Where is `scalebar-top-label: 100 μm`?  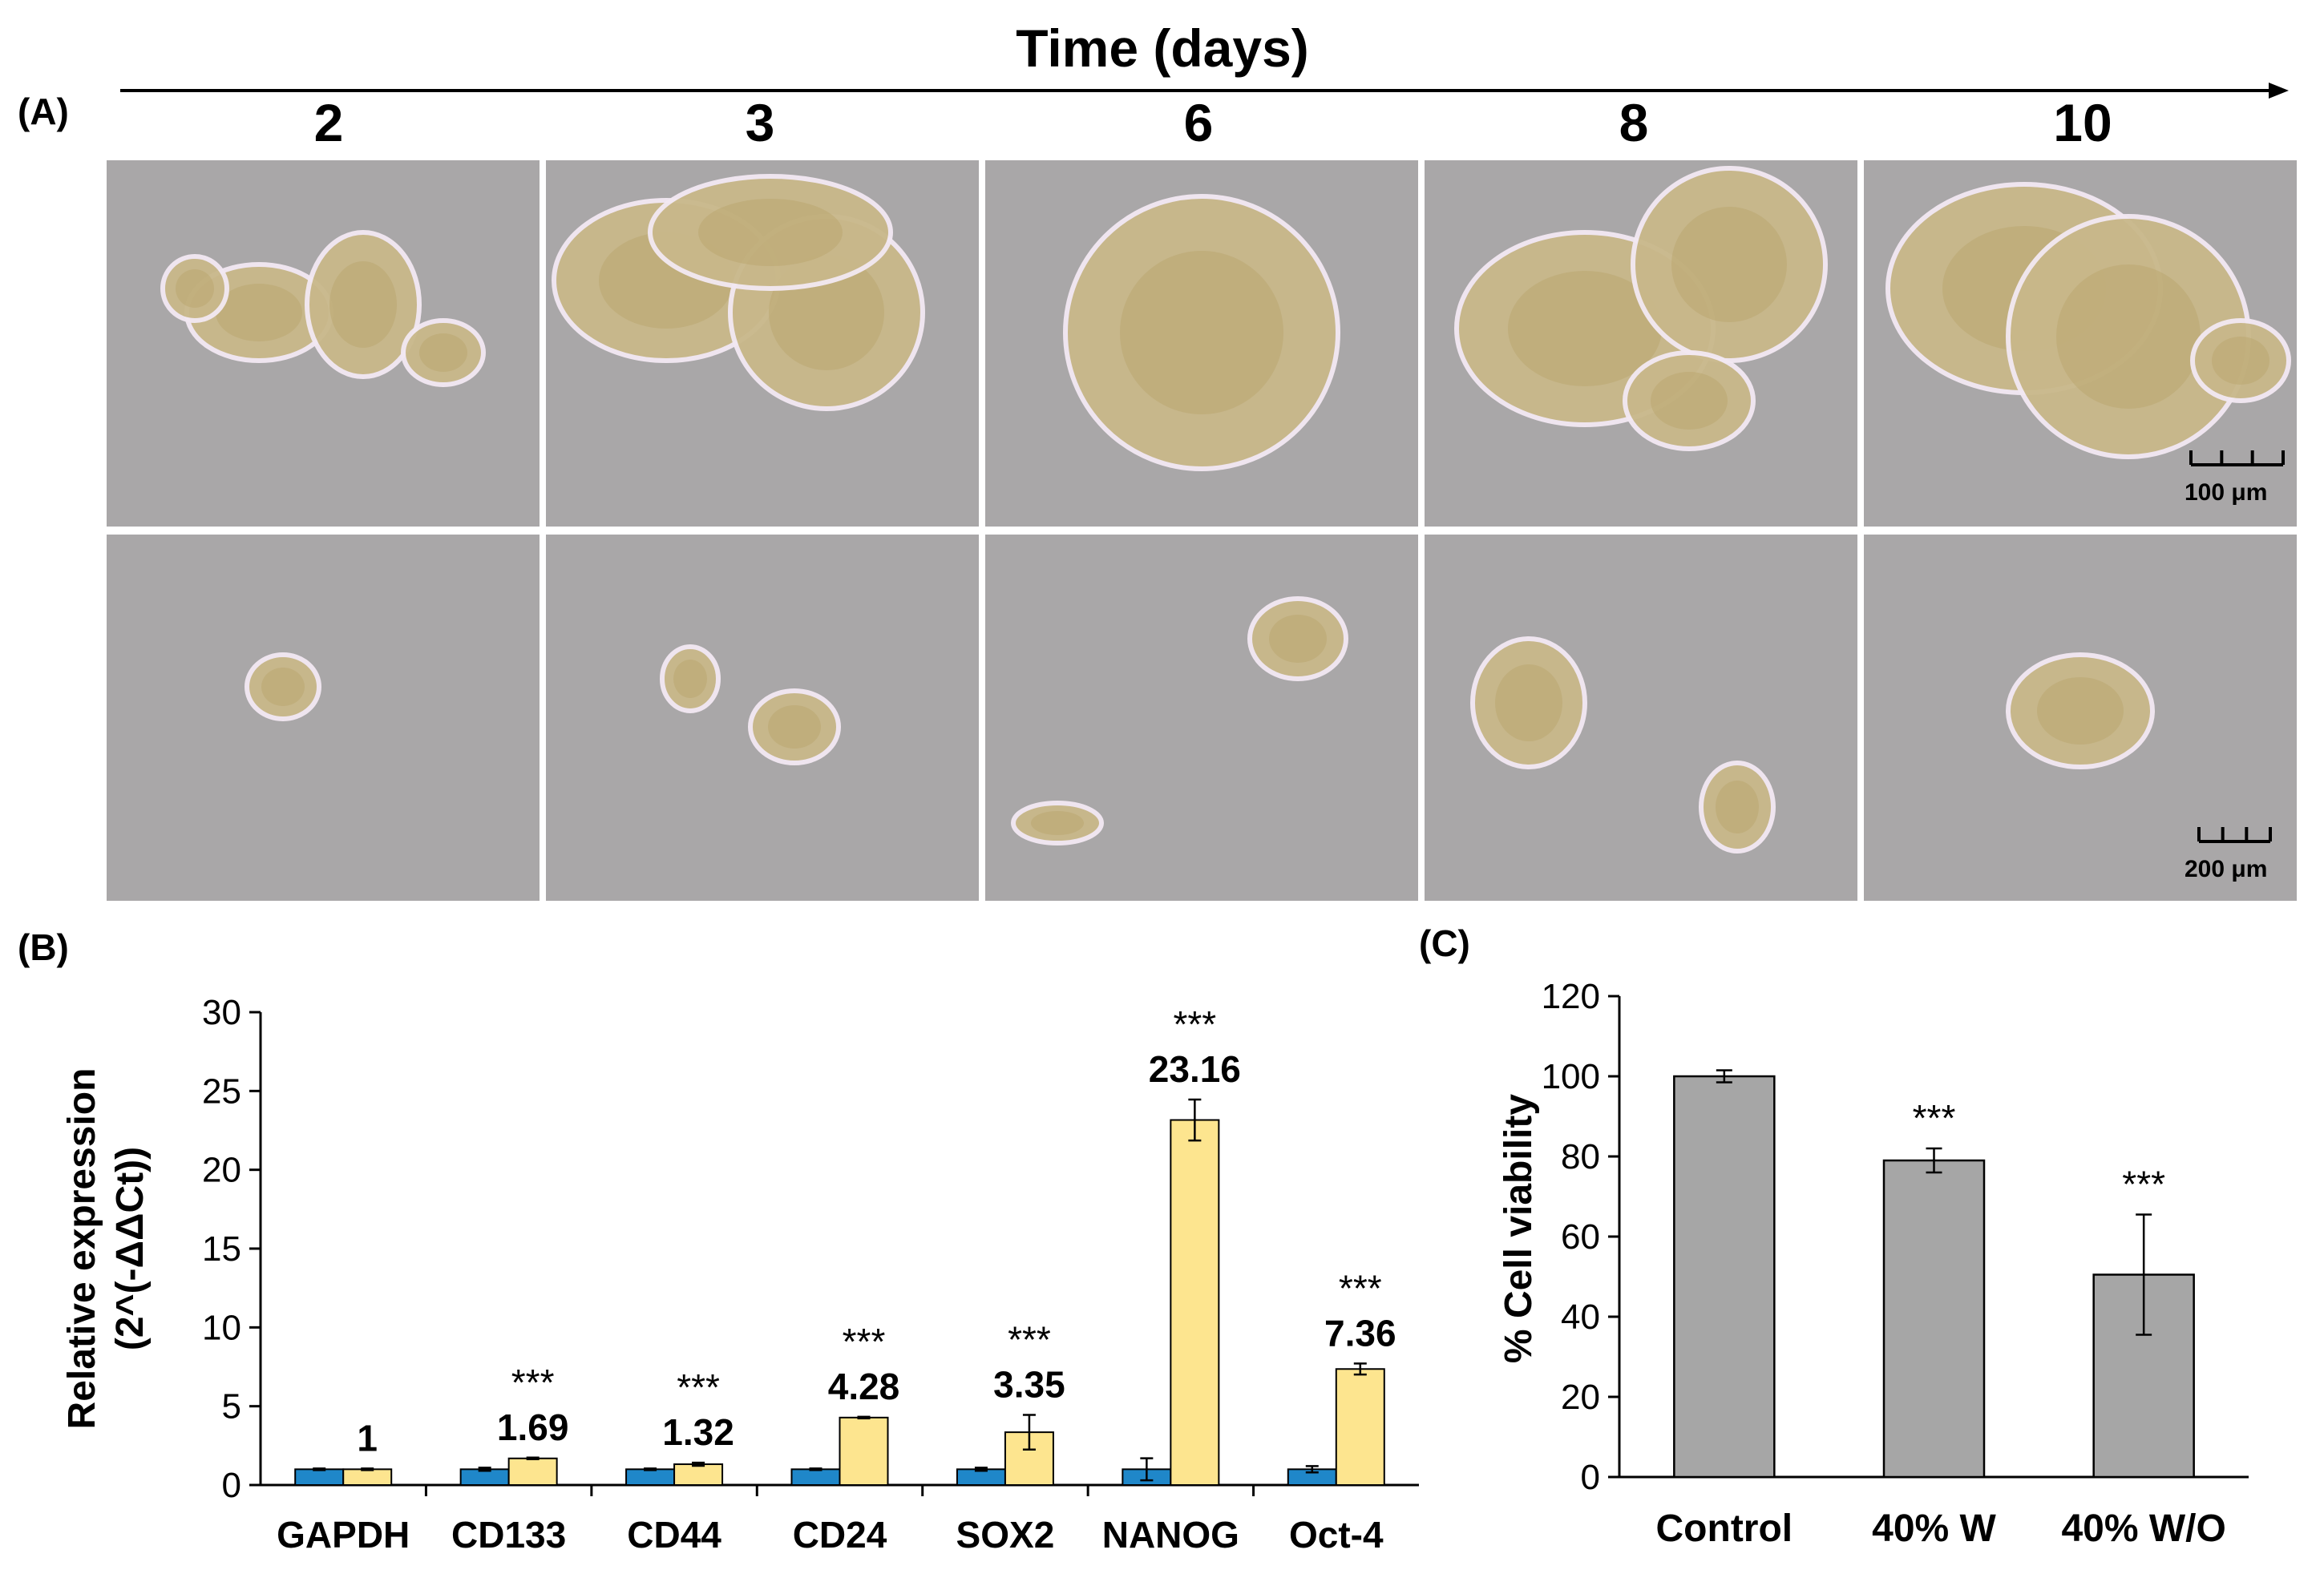
scalebar-top-label: 100 μm is located at coordinates (2226, 492).